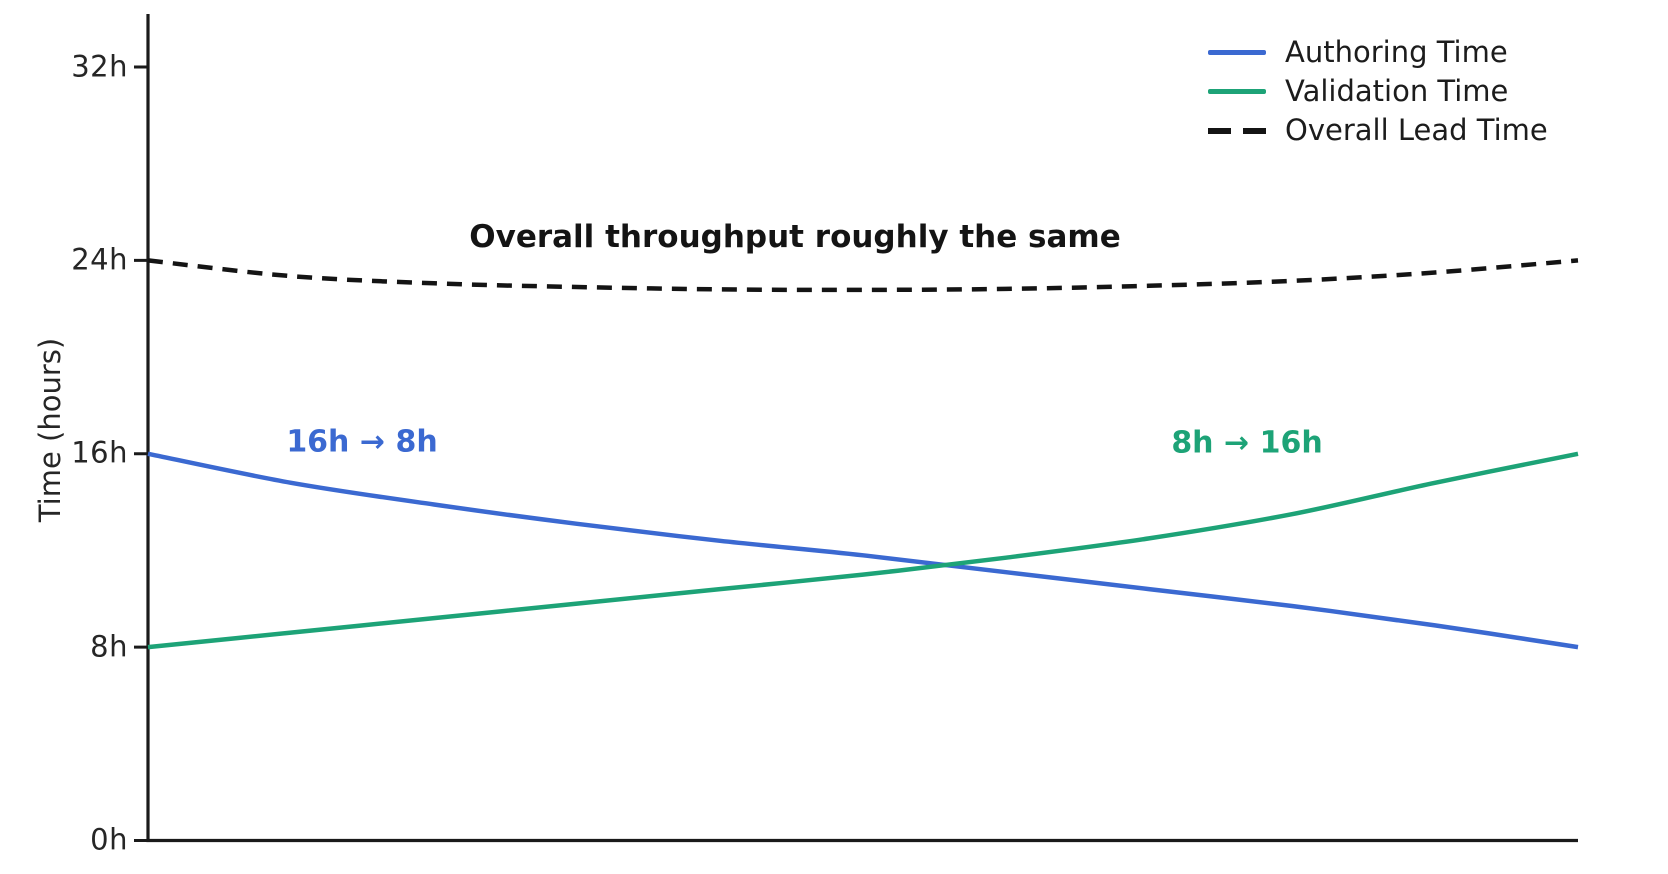 The image size is (1668, 874). What do you see at coordinates (362, 442) in the screenshot?
I see `annotation-authoring-change: 16h → 8h` at bounding box center [362, 442].